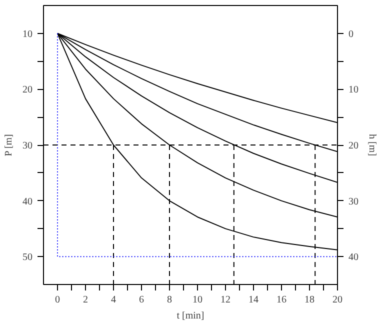  Describe the element at coordinates (27, 258) in the screenshot. I see `y-tick-label: 50` at that location.